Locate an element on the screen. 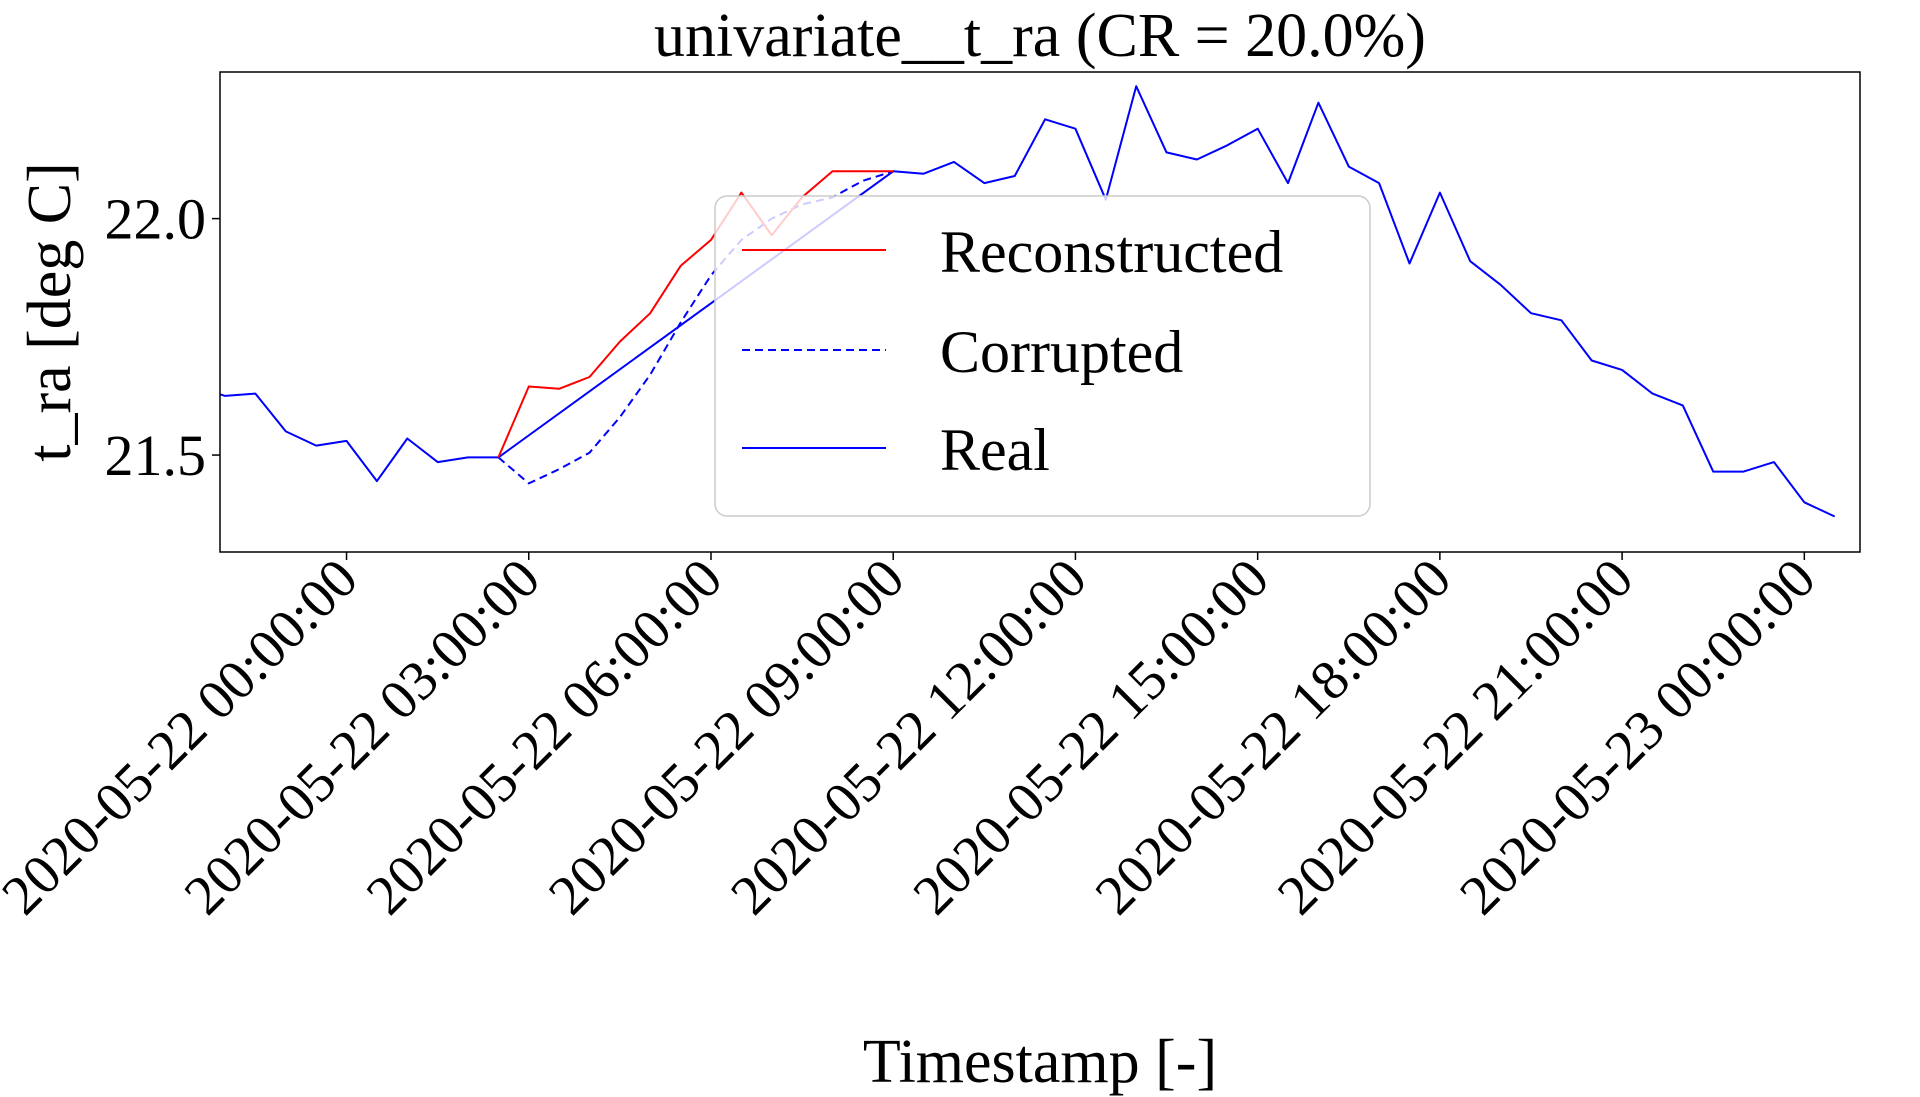 The width and height of the screenshot is (1920, 1097). legend-label-corrupted: Corrupted is located at coordinates (1061, 352).